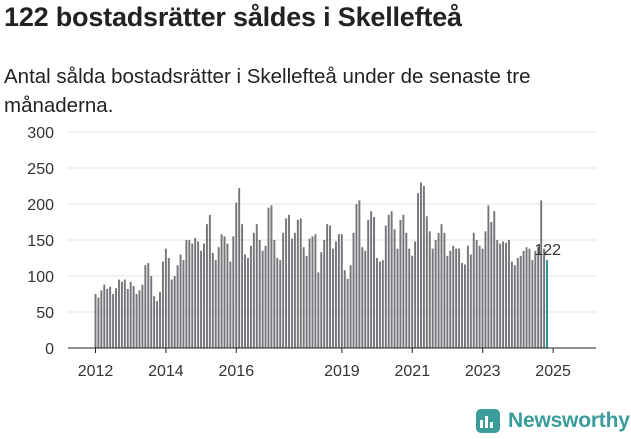 This screenshot has height=439, width=631. I want to click on x-tick-label: 2019, so click(342, 371).